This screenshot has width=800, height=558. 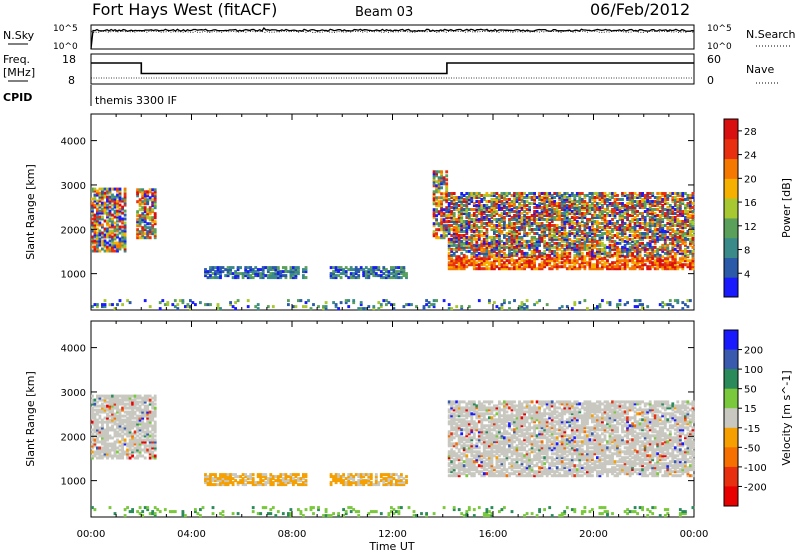 I want to click on noise-tick-right-bottom: 10^0, so click(x=719, y=47).